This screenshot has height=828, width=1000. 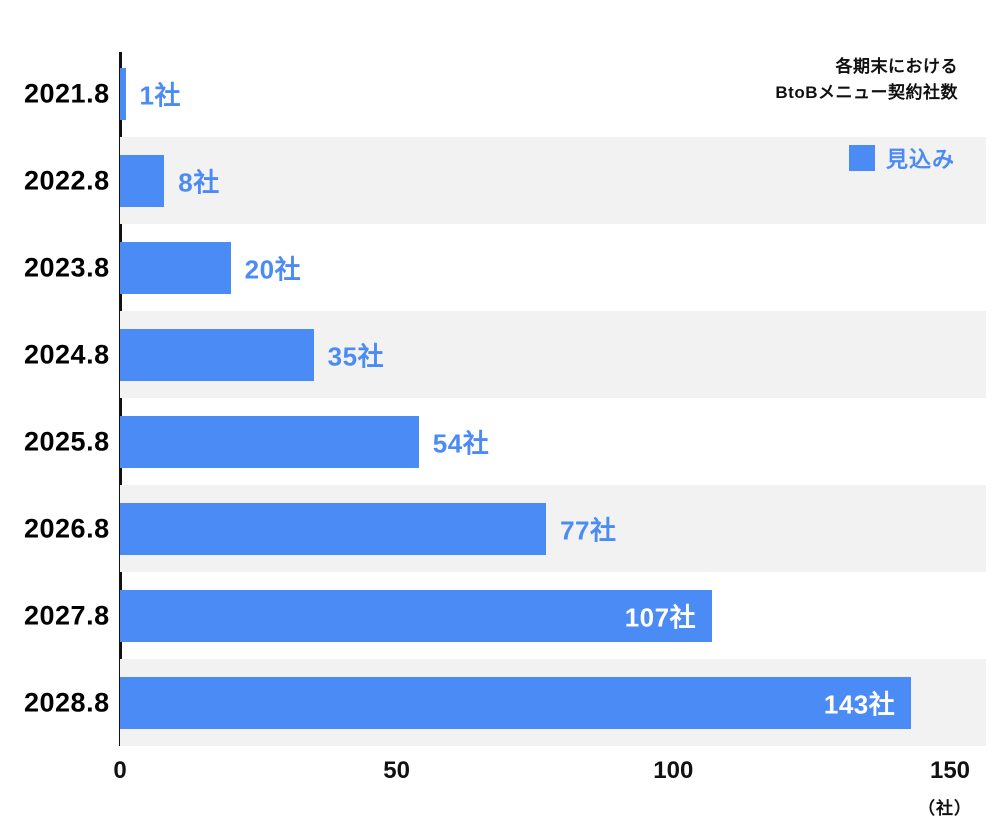 I want to click on value-label: 1社, so click(x=160, y=95).